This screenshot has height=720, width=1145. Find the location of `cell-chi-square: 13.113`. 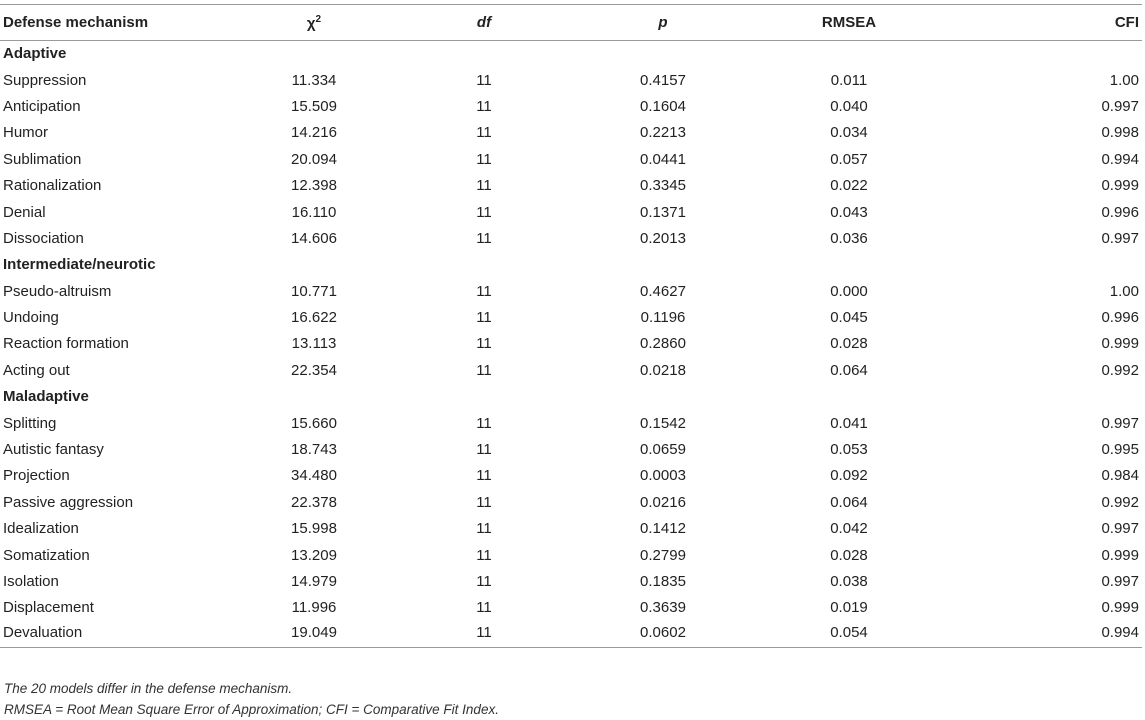

cell-chi-square: 13.113 is located at coordinates (314, 344).